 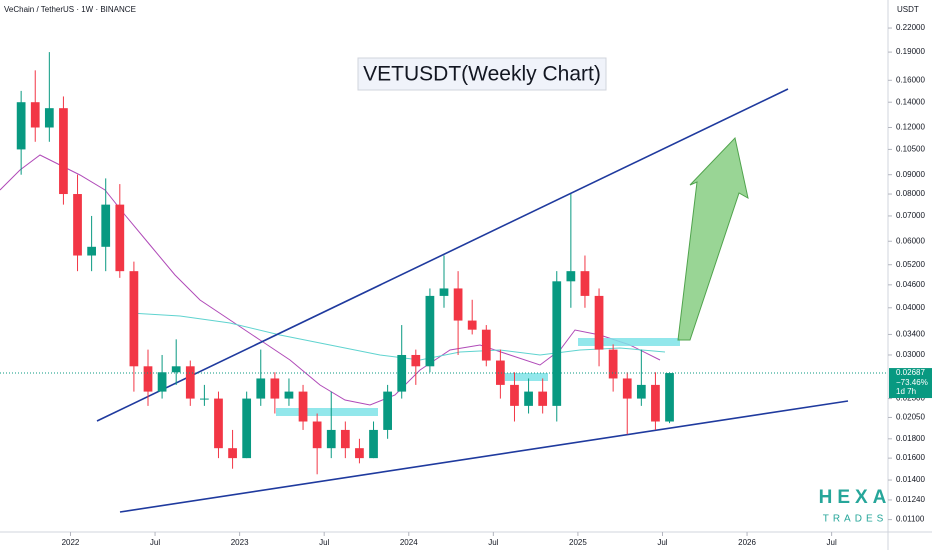 What do you see at coordinates (855, 497) in the screenshot?
I see `logo: HEXA` at bounding box center [855, 497].